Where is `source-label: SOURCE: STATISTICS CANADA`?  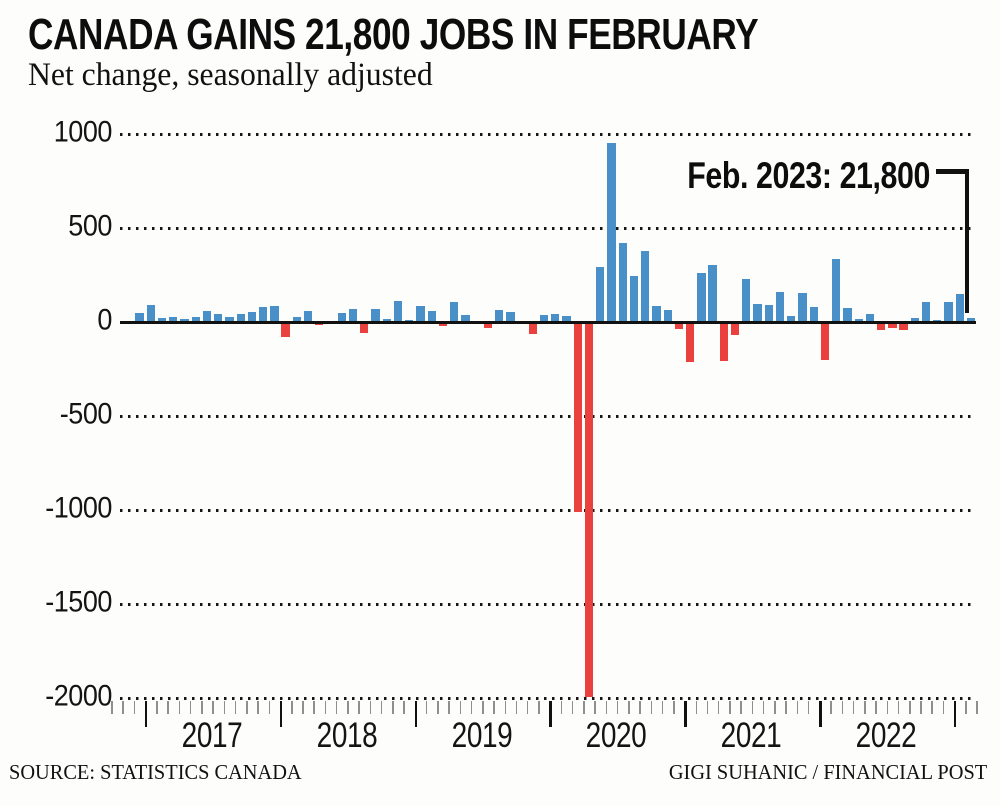 source-label: SOURCE: STATISTICS CANADA is located at coordinates (155, 772).